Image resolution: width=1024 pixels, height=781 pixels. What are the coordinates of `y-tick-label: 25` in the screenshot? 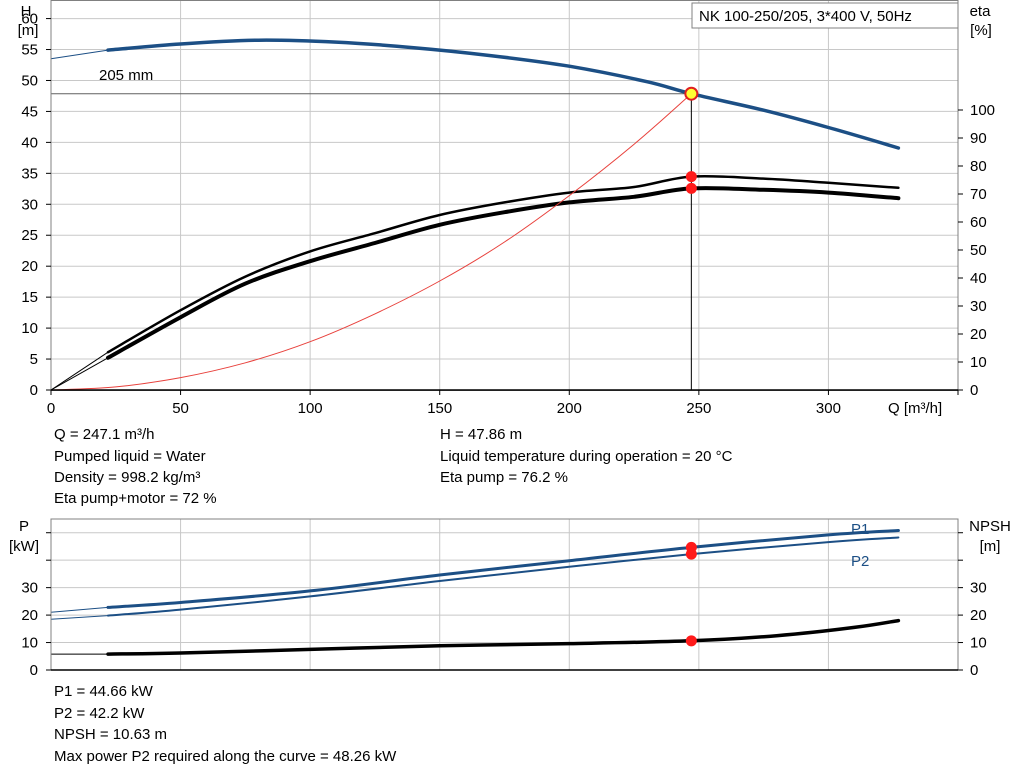 It's located at (29, 235).